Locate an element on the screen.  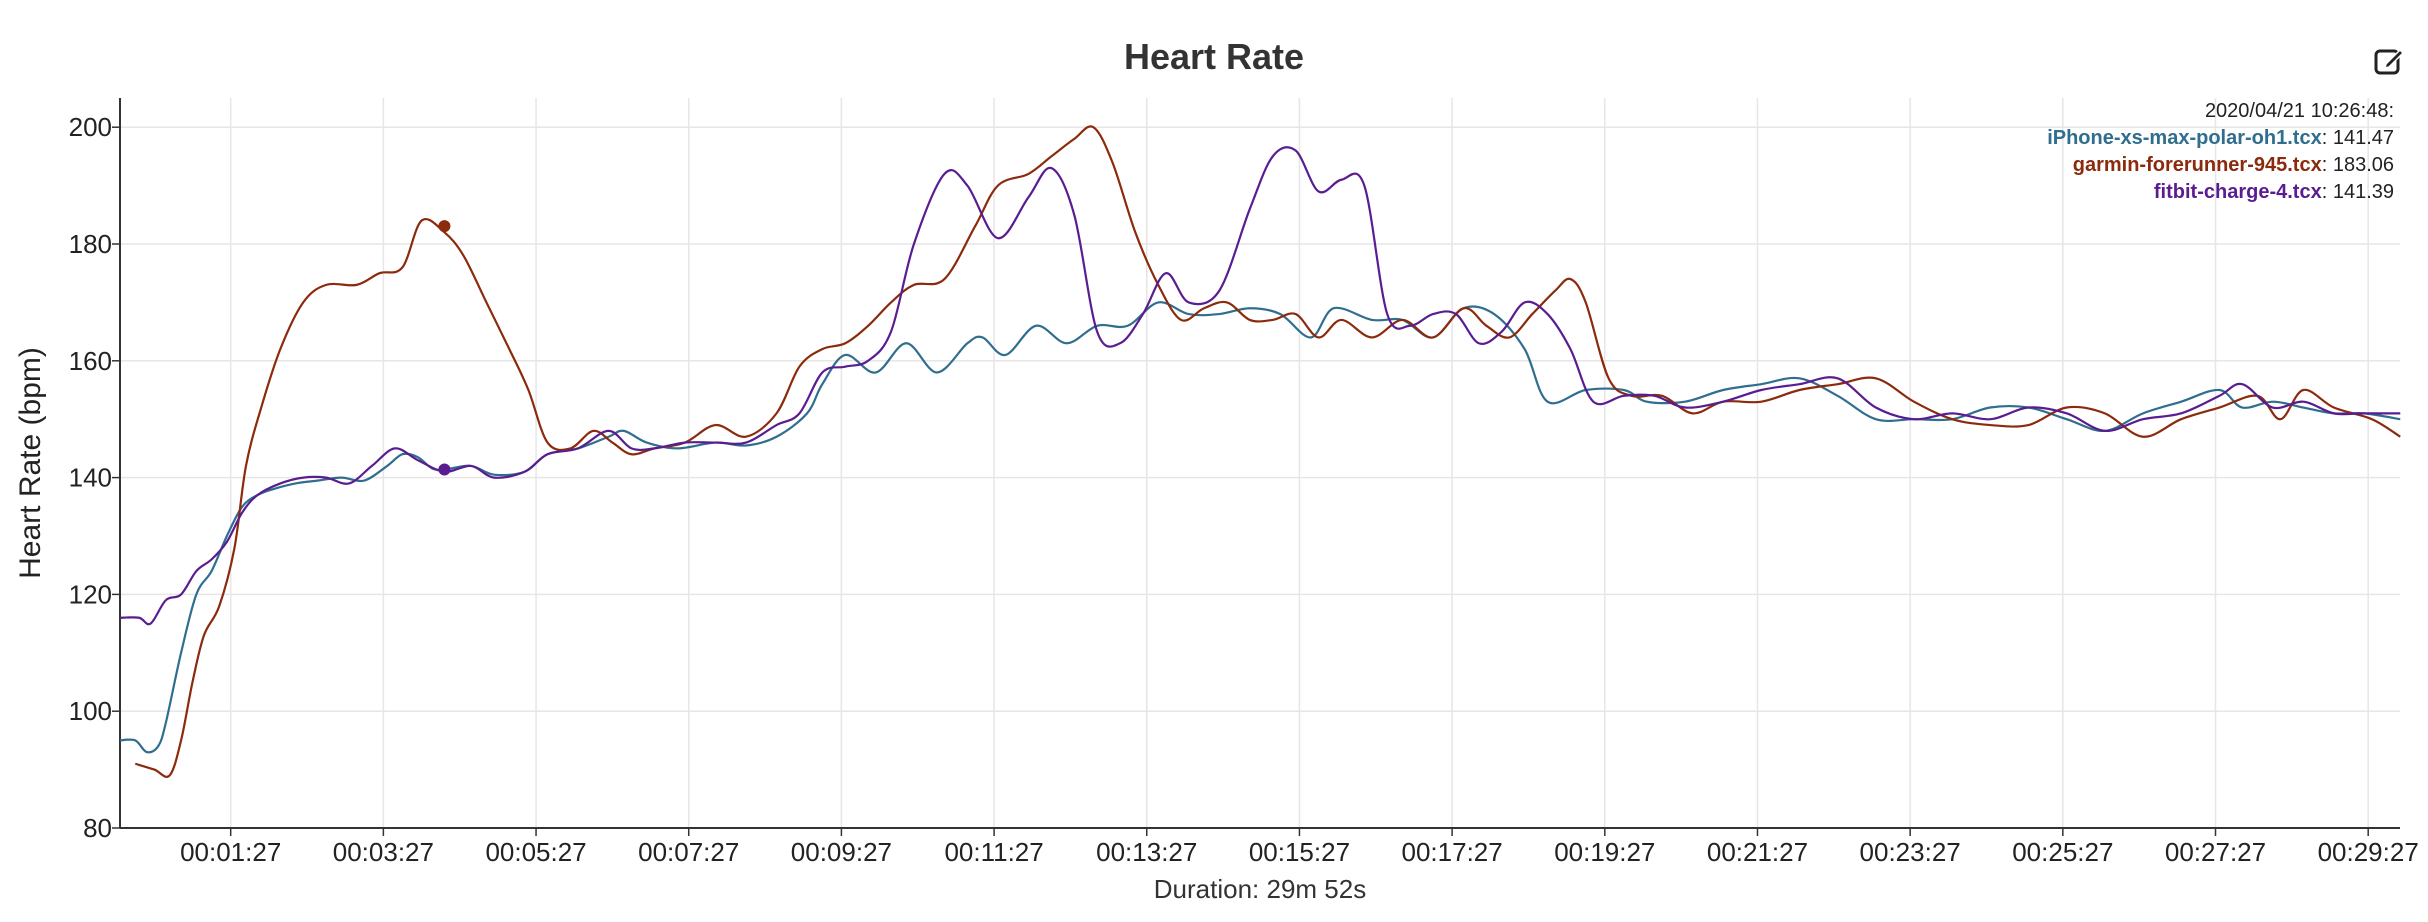
legend-series-value: 183.06 is located at coordinates (2363, 165).